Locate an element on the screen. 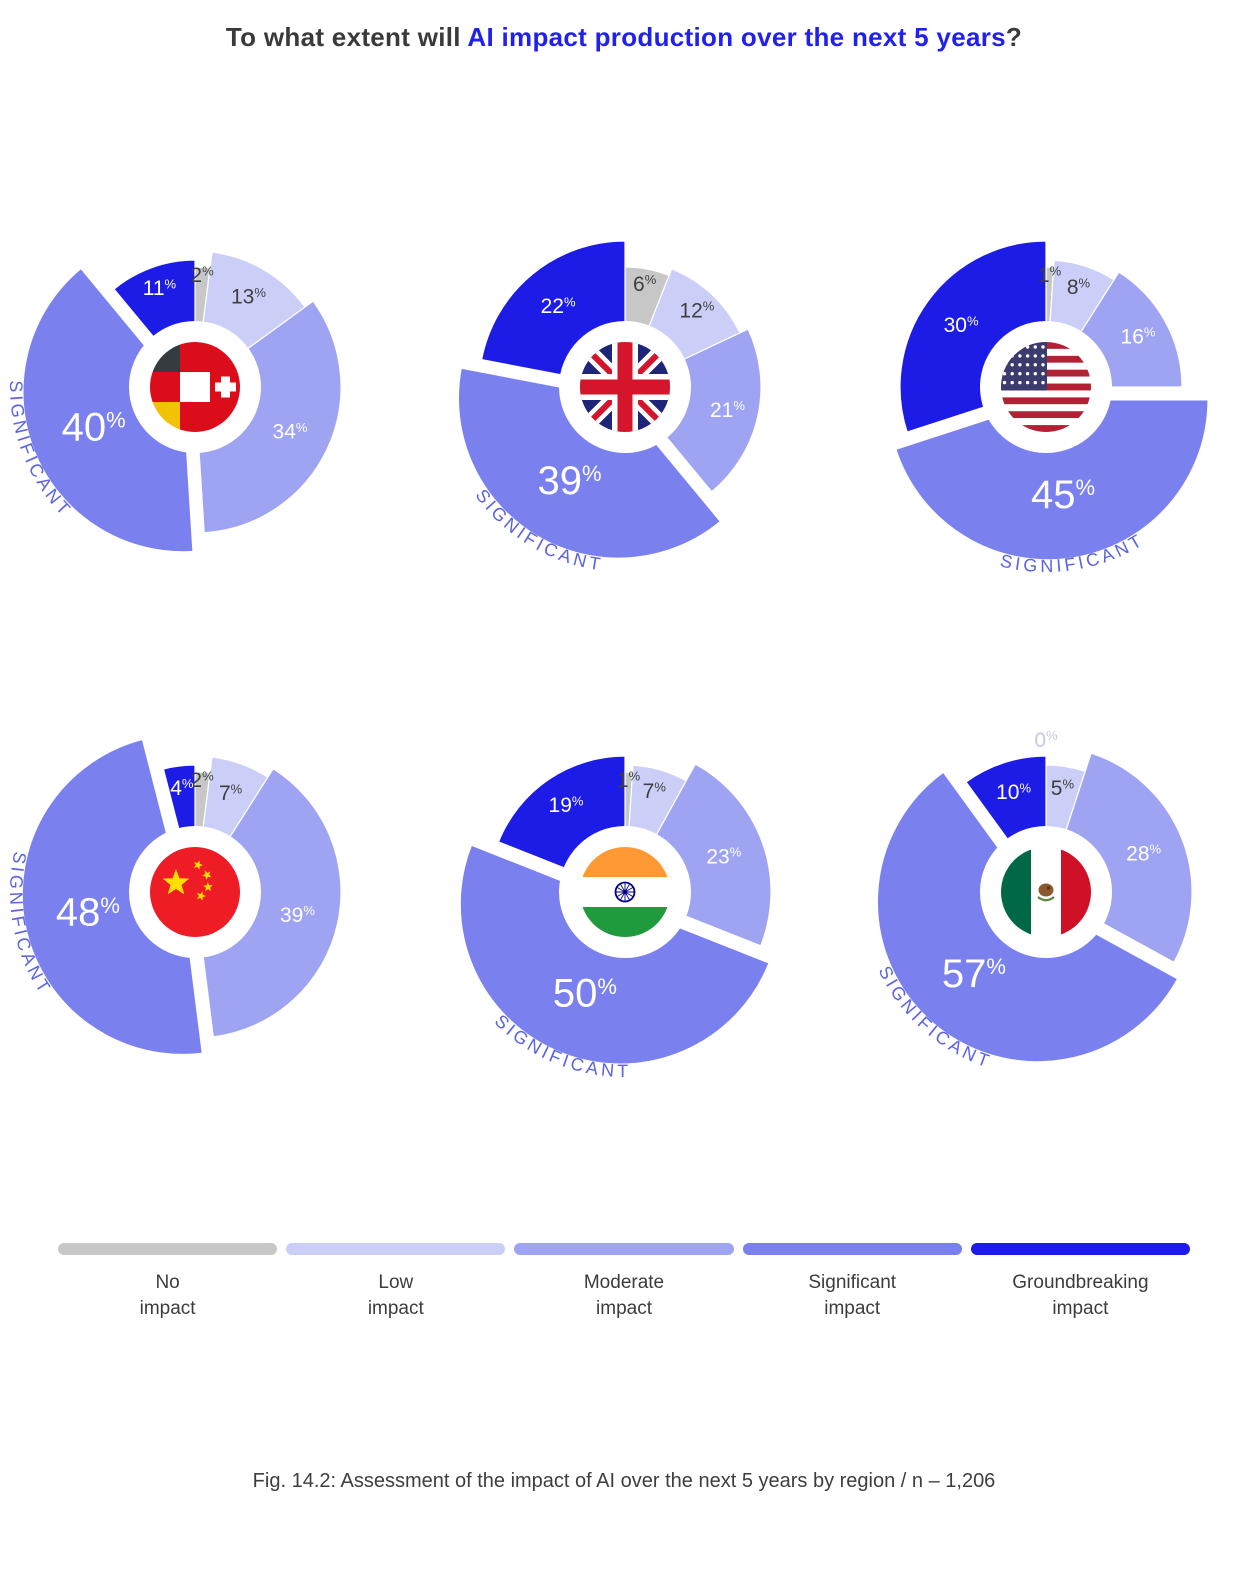 This screenshot has height=1594, width=1248. legend-item-low-impact: Low impact is located at coordinates (396, 1282).